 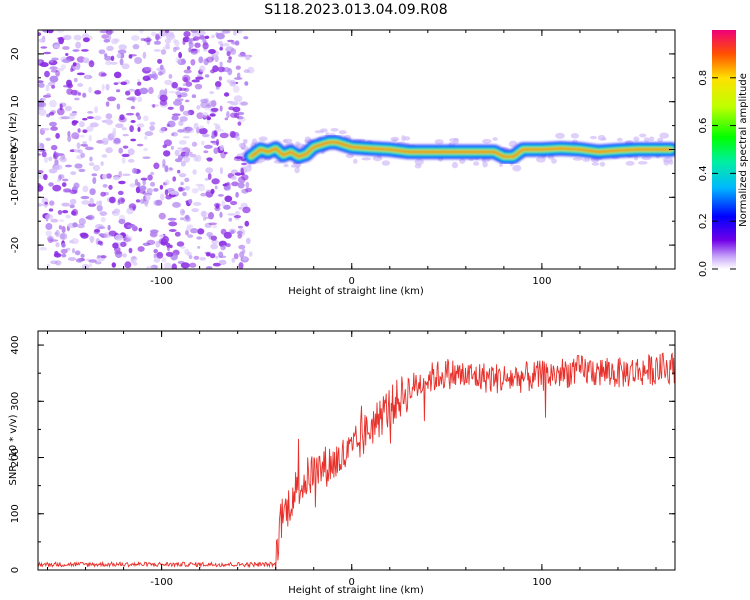 I want to click on colorbar-gradient, so click(x=724, y=149).